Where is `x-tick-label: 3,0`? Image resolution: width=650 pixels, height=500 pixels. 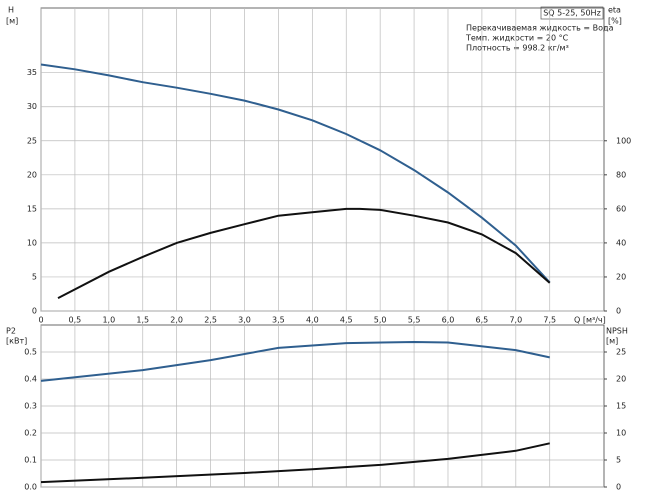 x-tick-label: 3,0 is located at coordinates (244, 320).